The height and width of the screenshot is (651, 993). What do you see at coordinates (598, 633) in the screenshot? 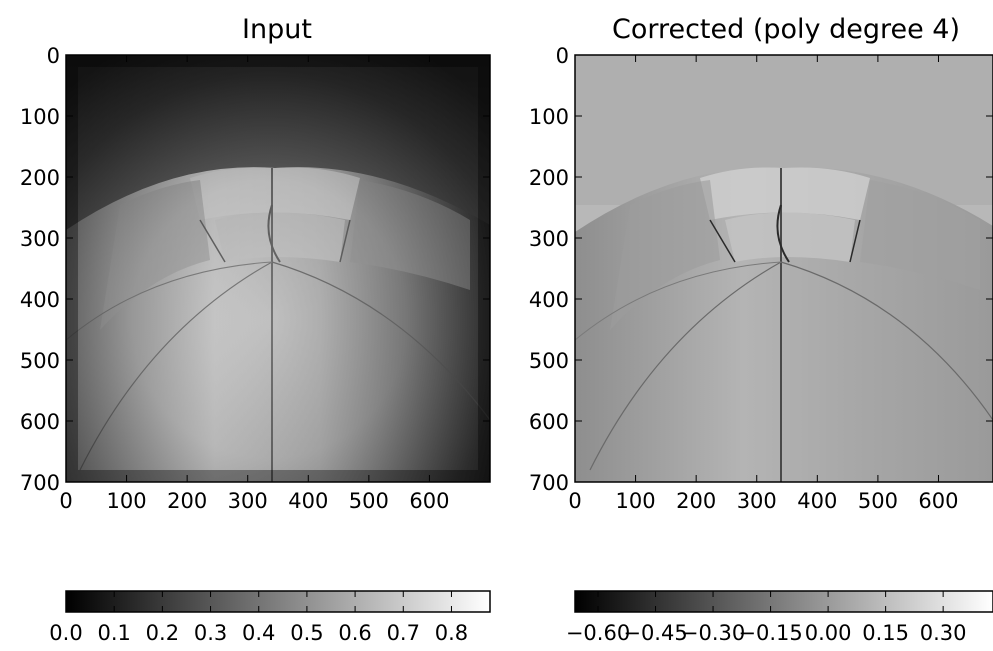
I see `corrected-colorbar-tick-label: −0.60` at bounding box center [598, 633].